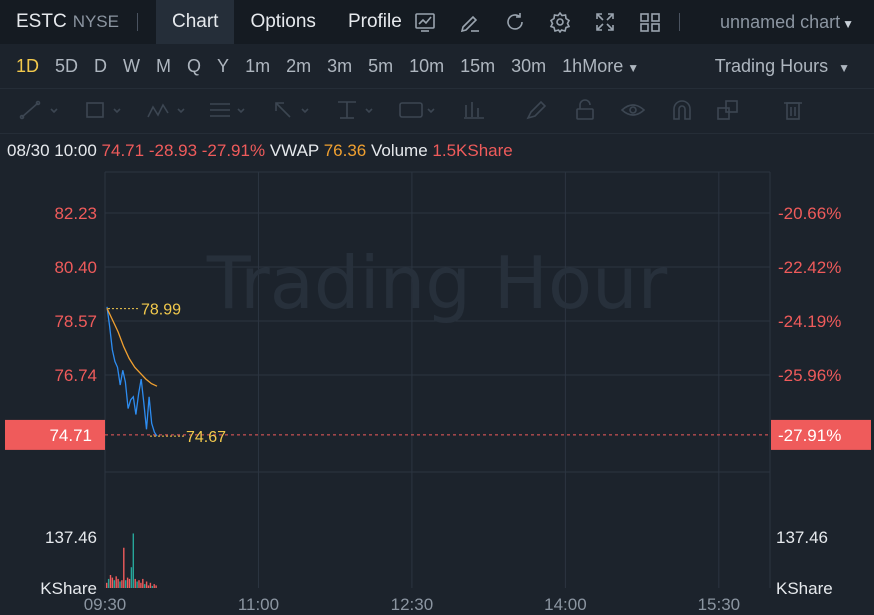 Image resolution: width=874 pixels, height=615 pixels. Describe the element at coordinates (594, 110) in the screenshot. I see `lock-icon` at that location.